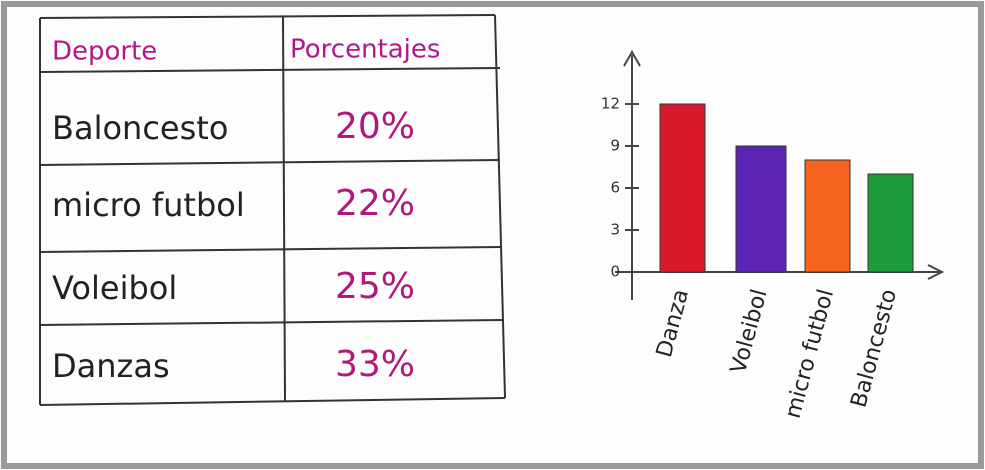 The image size is (985, 470). What do you see at coordinates (365, 50) in the screenshot?
I see `table-header: Porcentajes` at bounding box center [365, 50].